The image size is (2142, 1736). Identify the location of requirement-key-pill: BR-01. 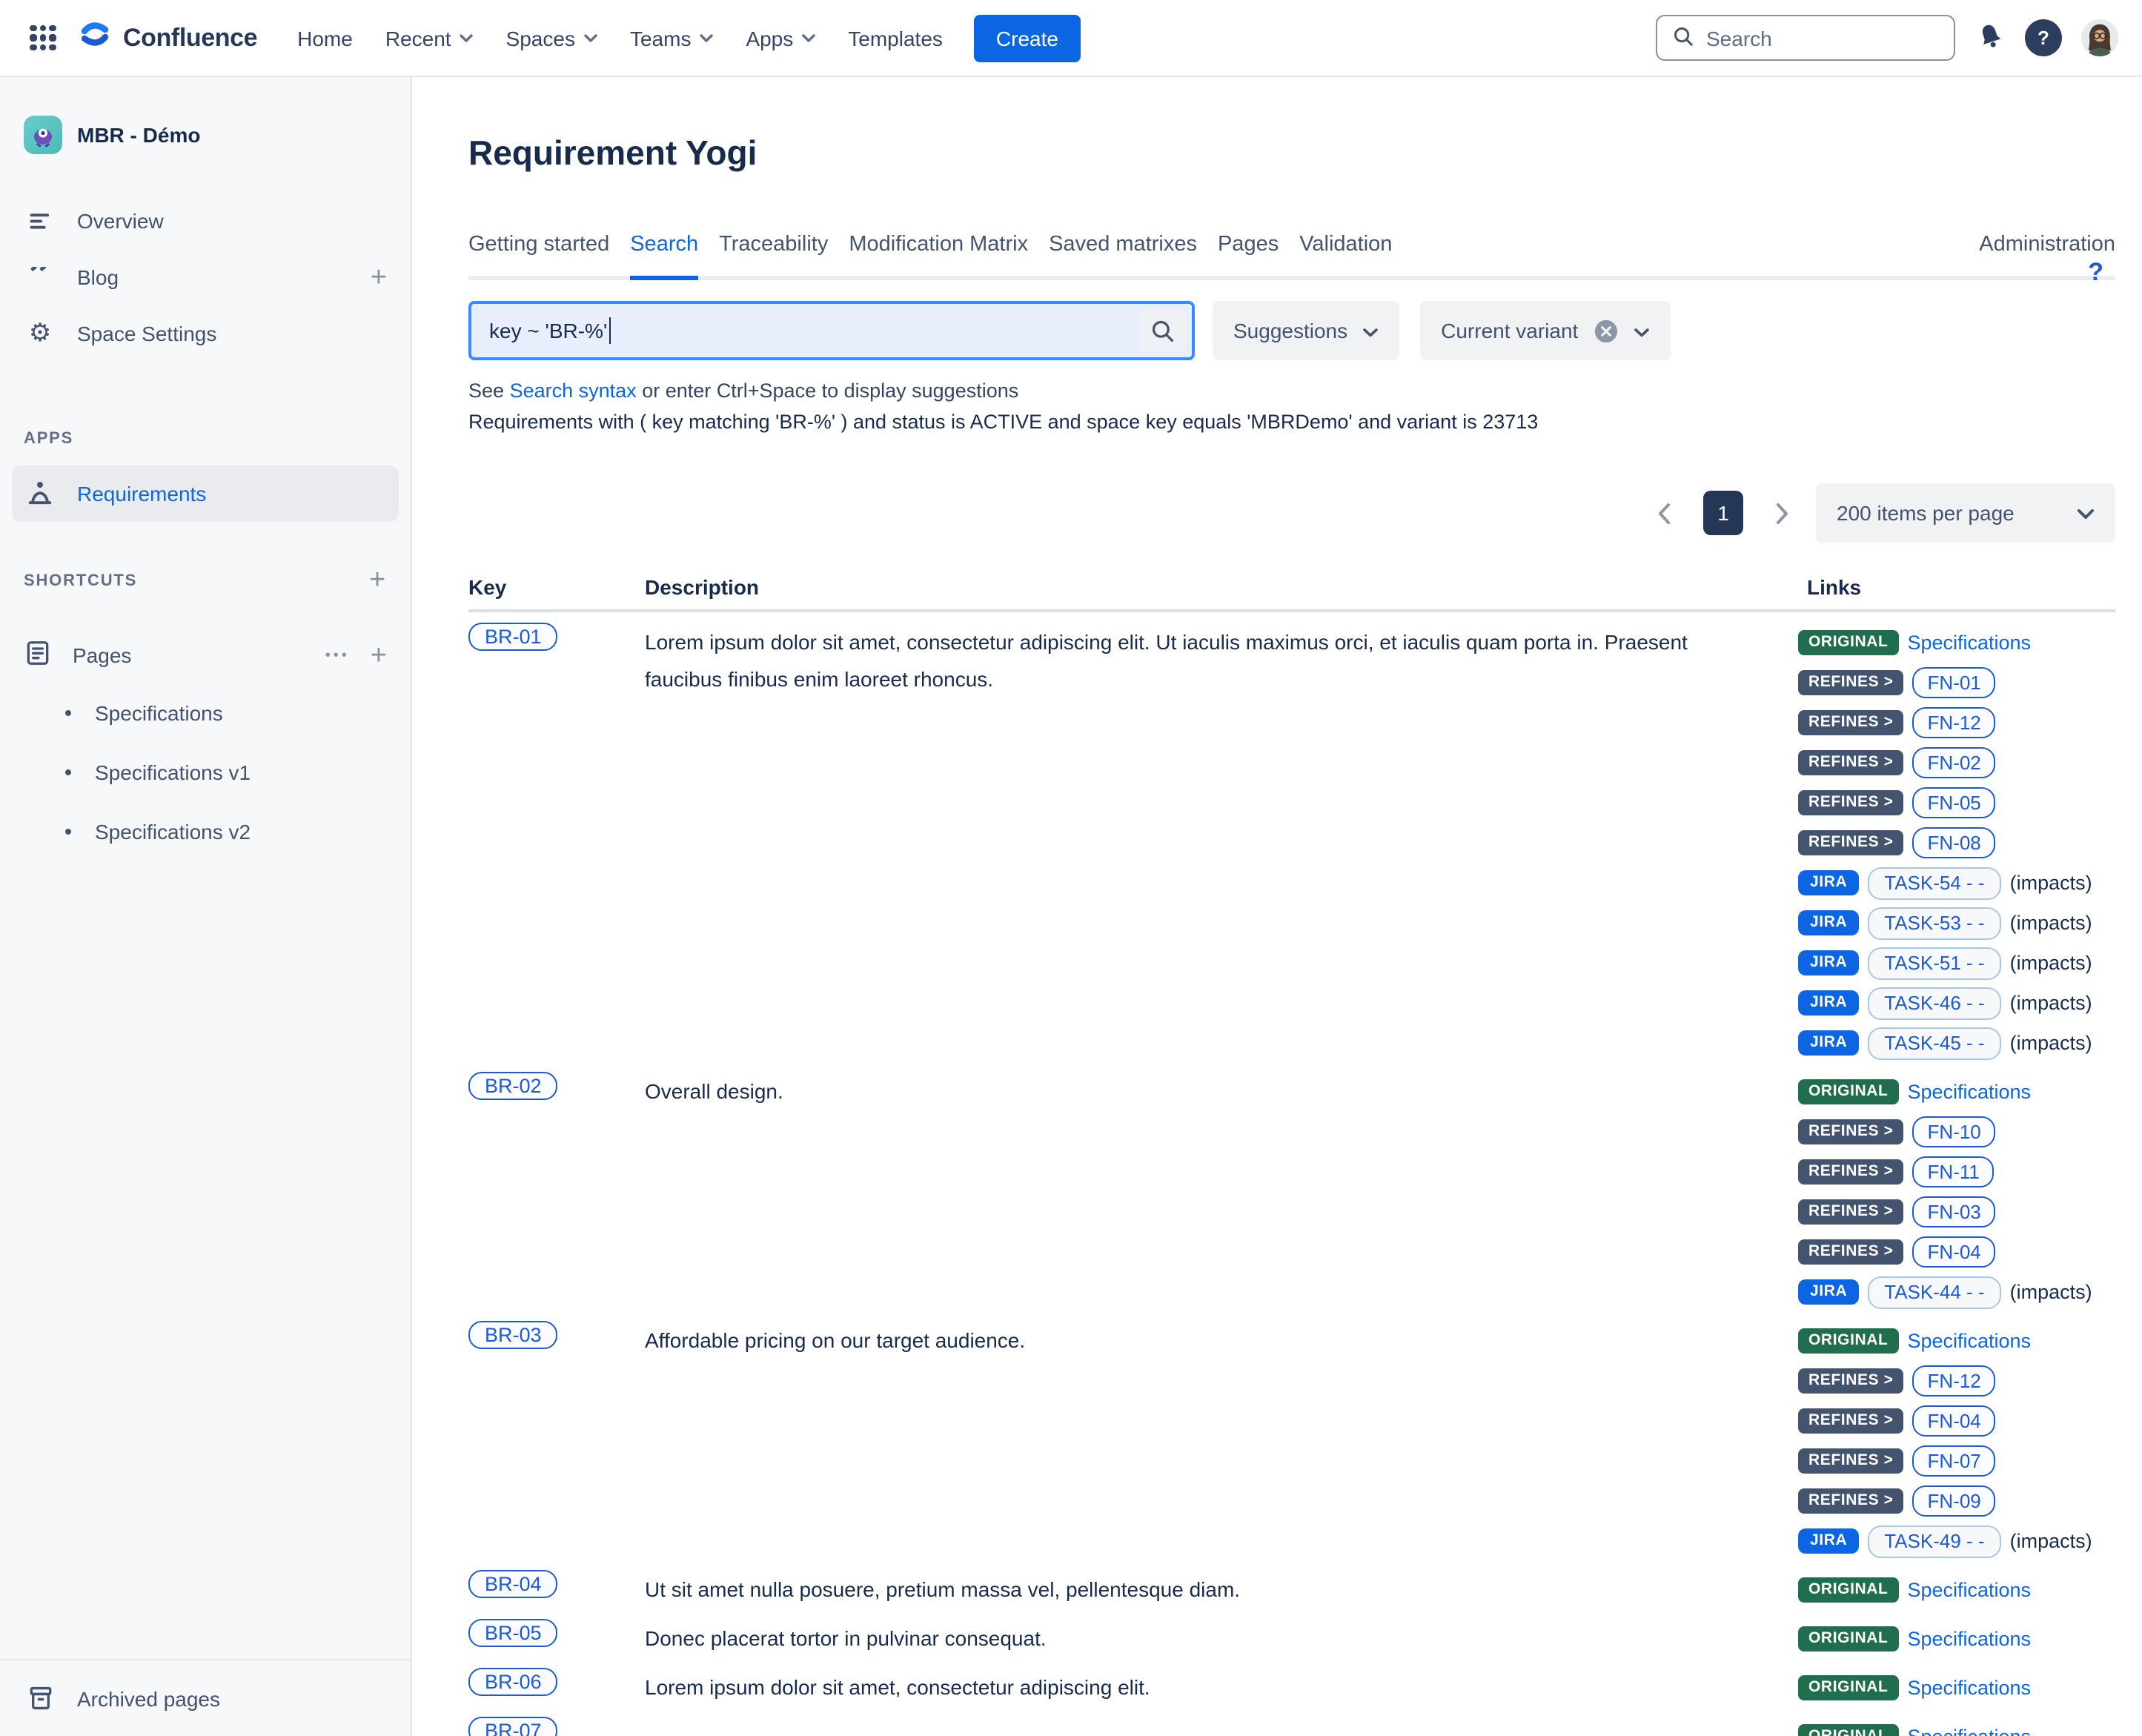
(513, 637).